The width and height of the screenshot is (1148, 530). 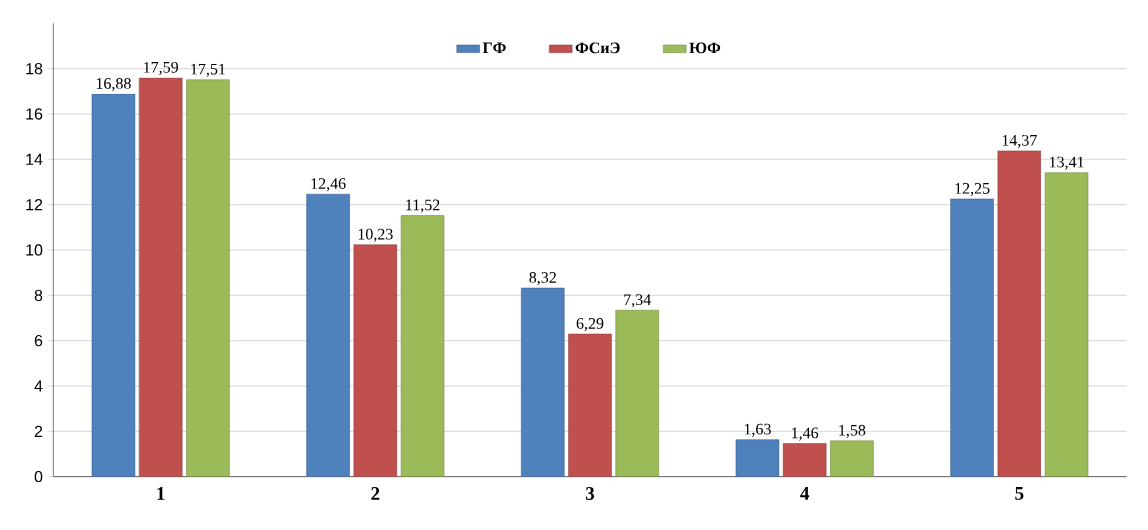 I want to click on legend-label: ГФ, so click(x=494, y=48).